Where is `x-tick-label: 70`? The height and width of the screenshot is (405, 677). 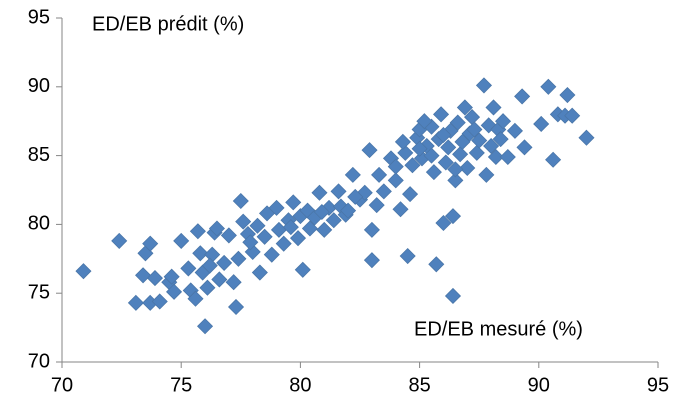
x-tick-label: 70 is located at coordinates (62, 385).